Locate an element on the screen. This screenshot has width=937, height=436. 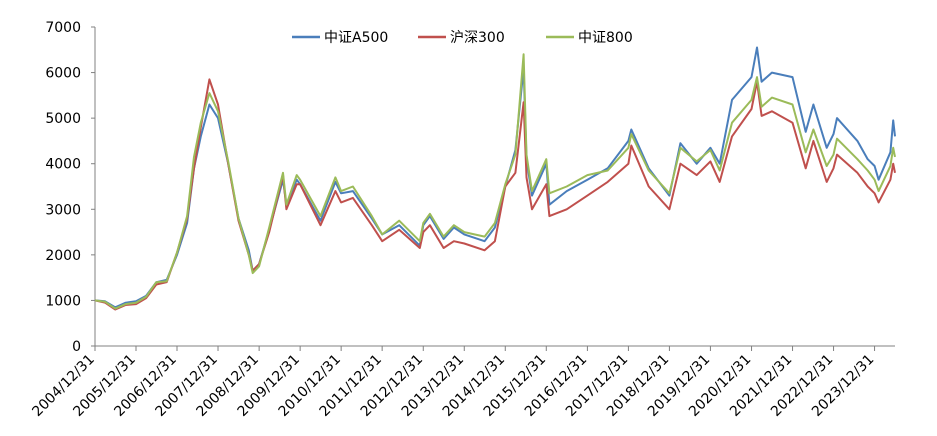
chart-legend: 中证A500 沪深300 中证800 is located at coordinates (462, 38).